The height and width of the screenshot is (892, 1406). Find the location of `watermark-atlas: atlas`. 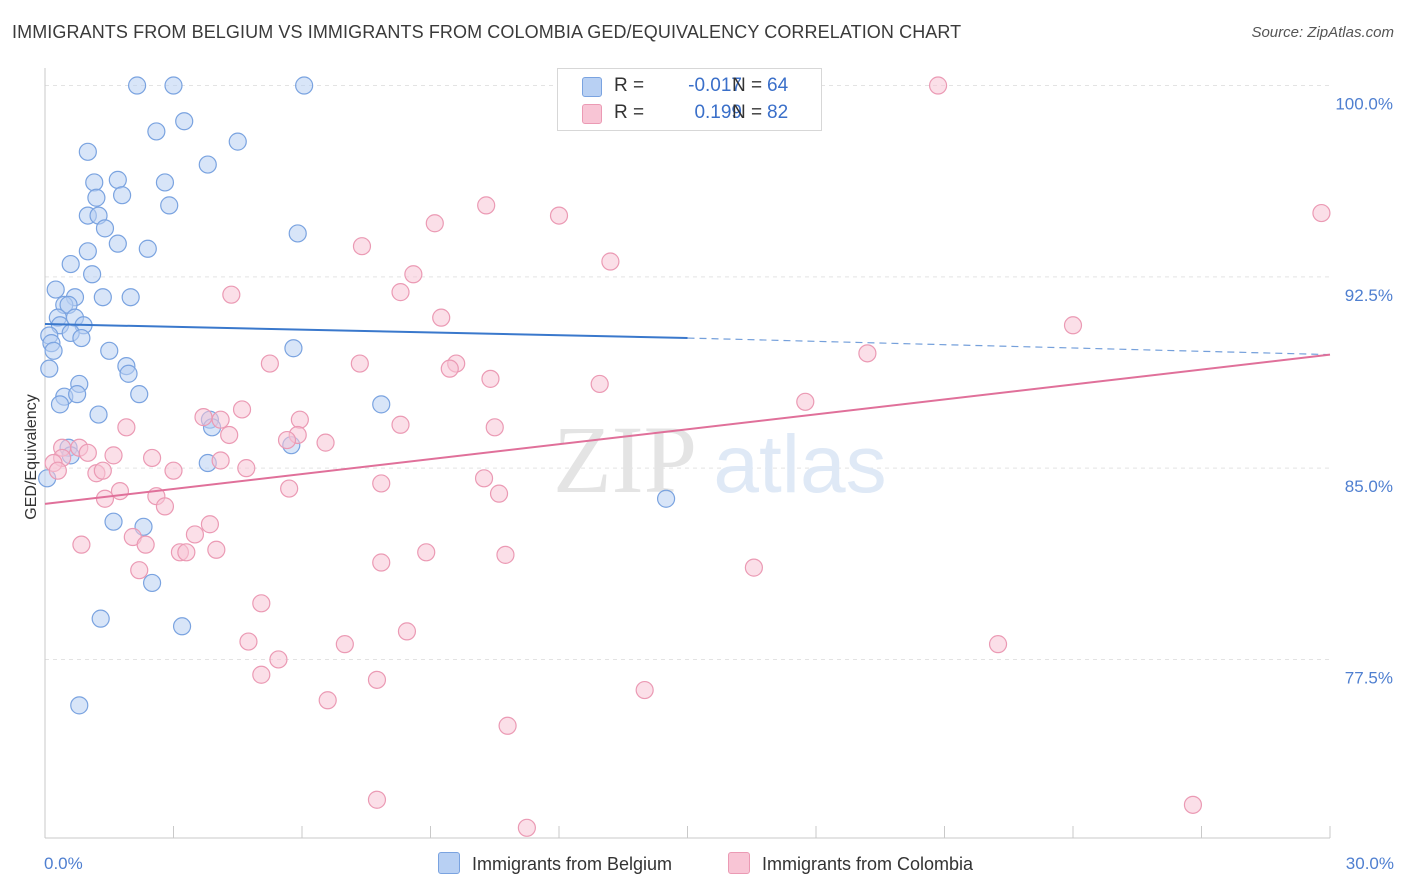

watermark-atlas: atlas is located at coordinates (799, 464).